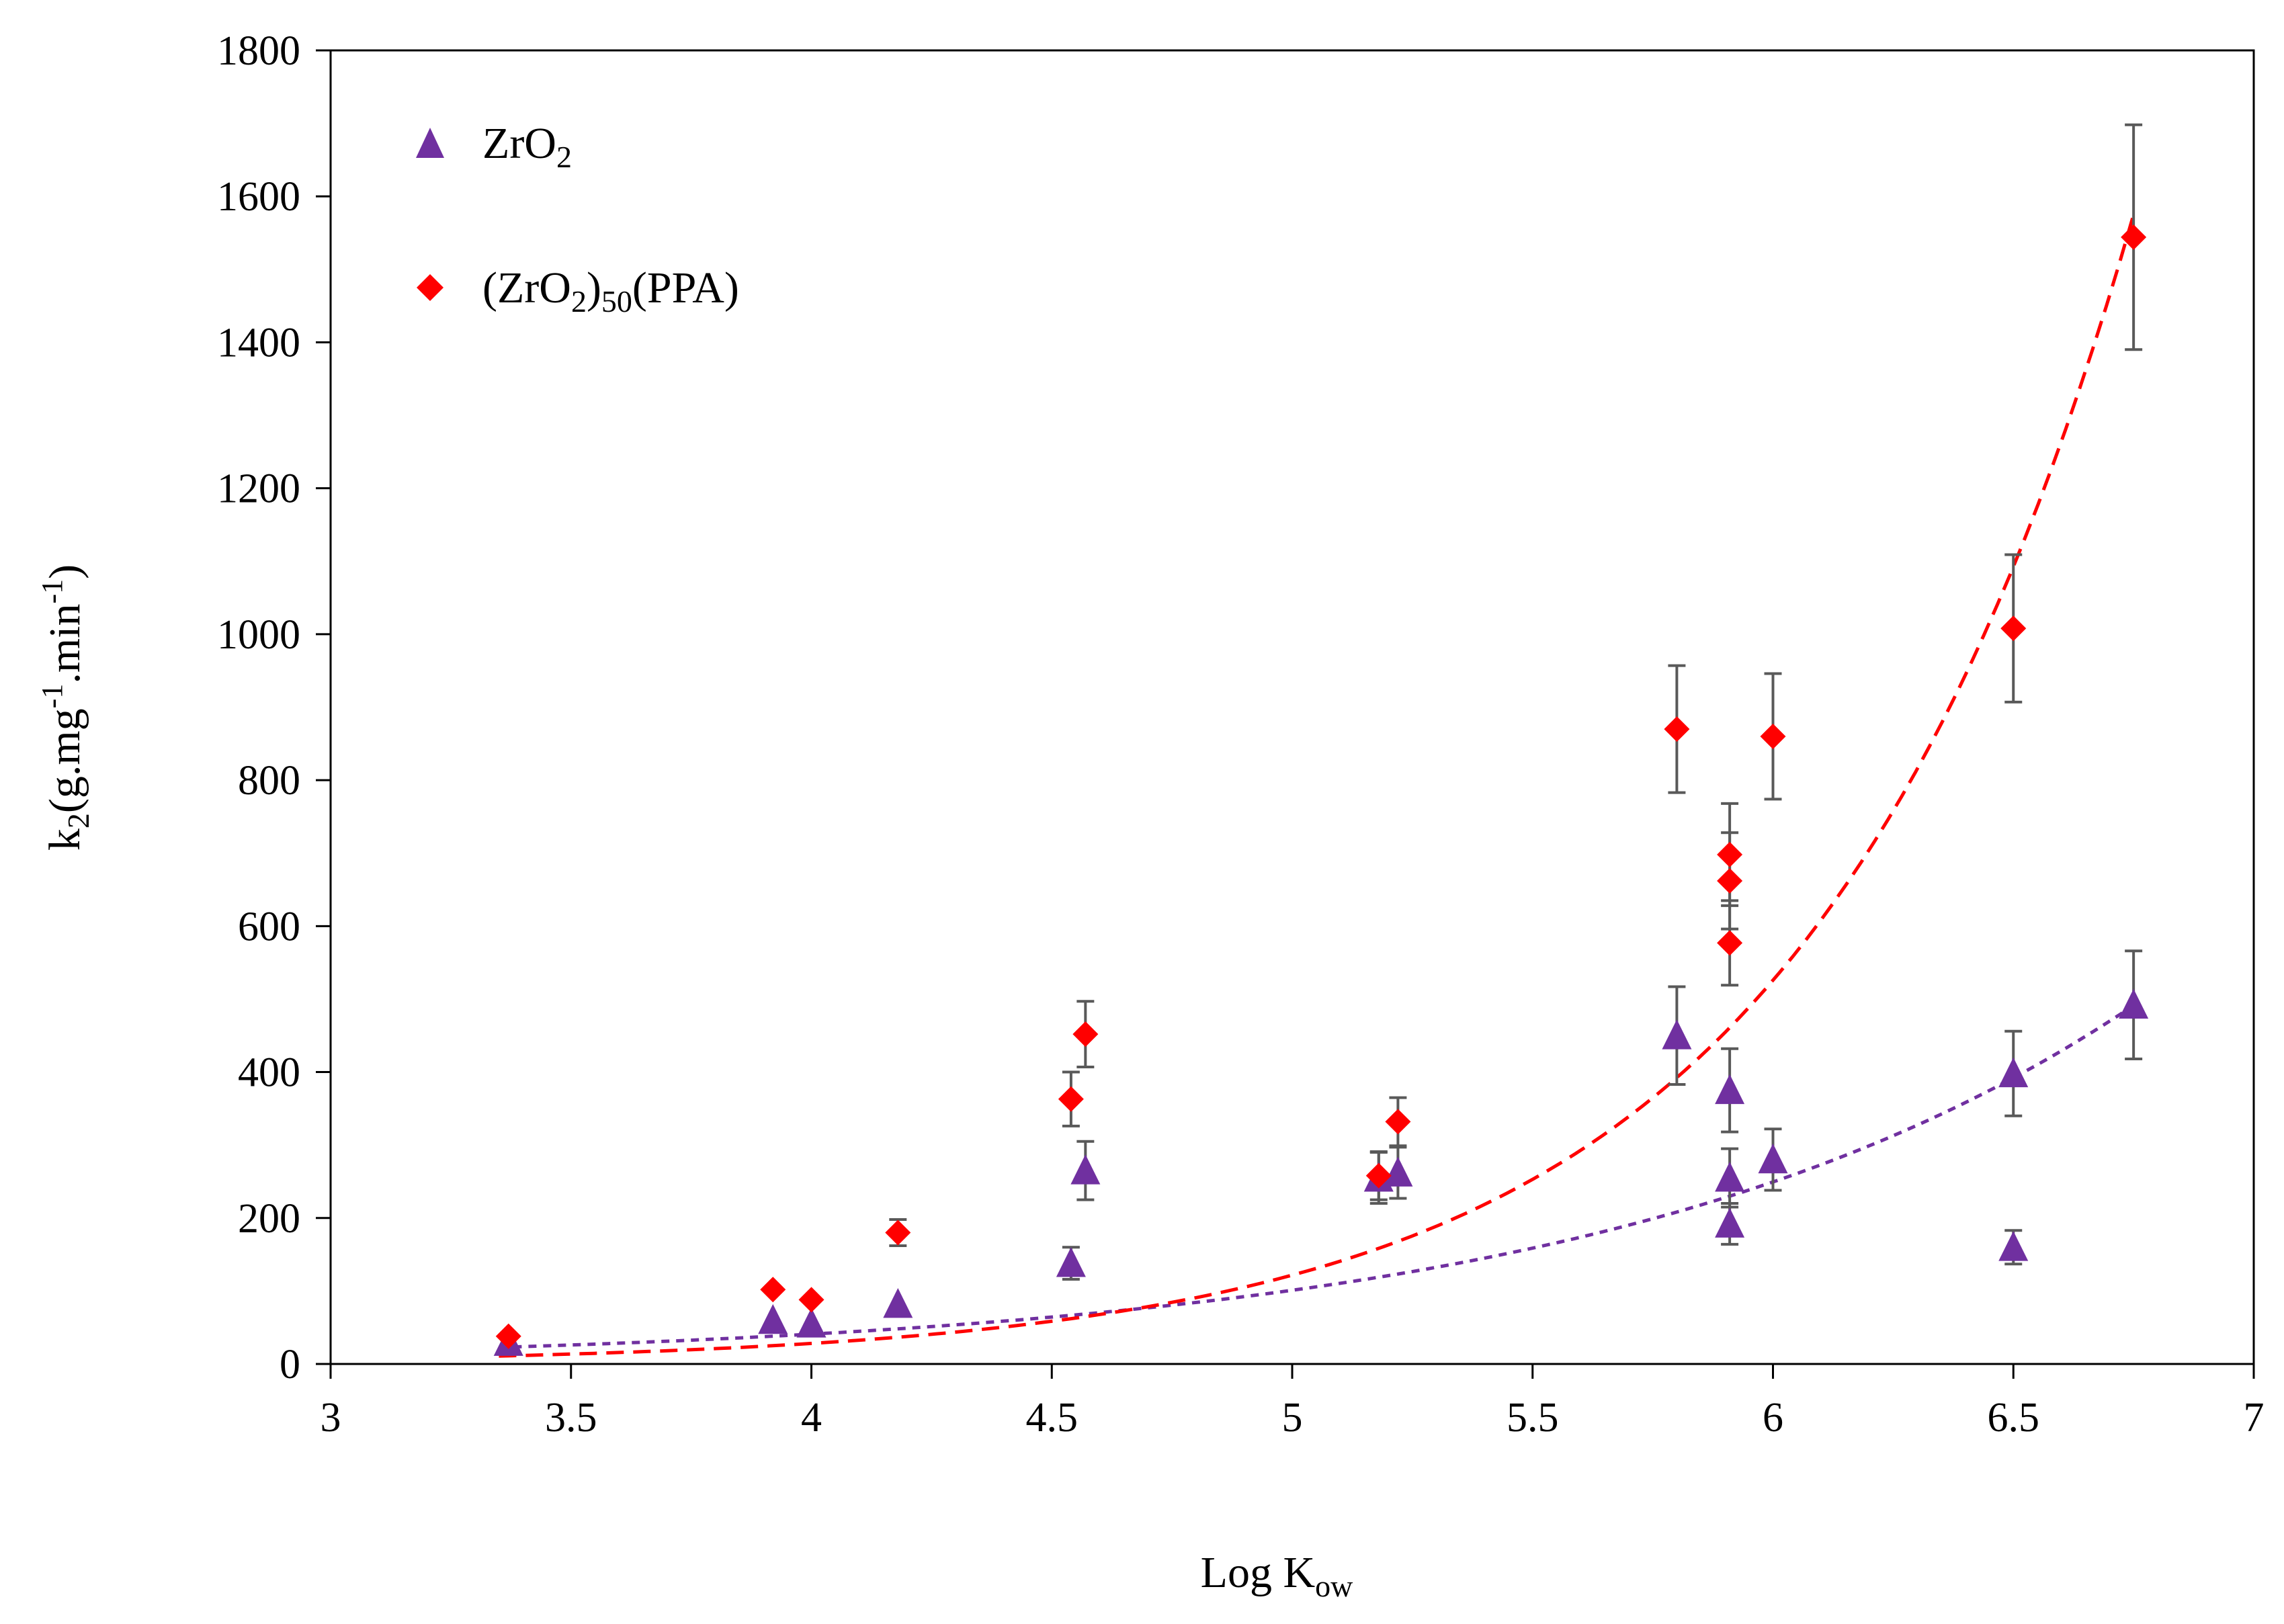 Image resolution: width=2284 pixels, height=1624 pixels. What do you see at coordinates (577, 218) in the screenshot?
I see `legend: ZrO2 (ZrO2)50(PPA)` at bounding box center [577, 218].